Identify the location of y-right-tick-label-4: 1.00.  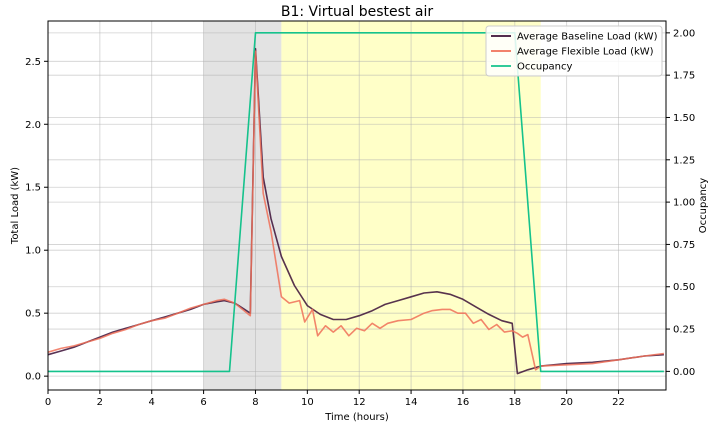
(684, 203).